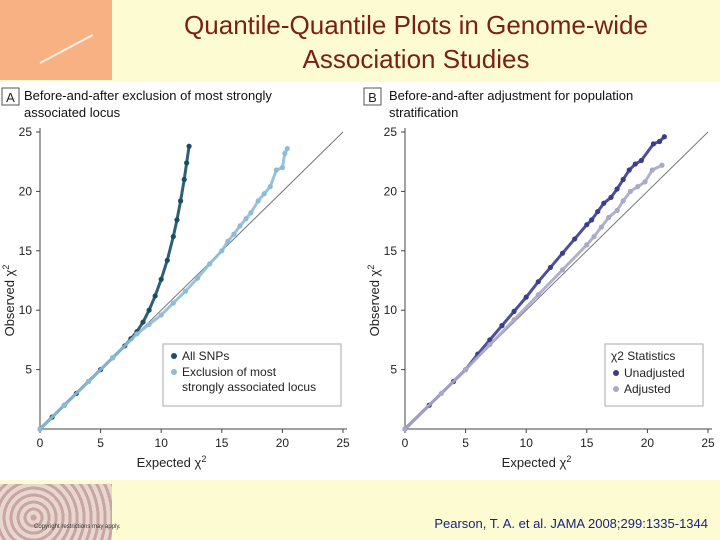 The image size is (720, 540). What do you see at coordinates (229, 372) in the screenshot?
I see `panel-a-legend-entry-1-line1: Exclusion of most` at bounding box center [229, 372].